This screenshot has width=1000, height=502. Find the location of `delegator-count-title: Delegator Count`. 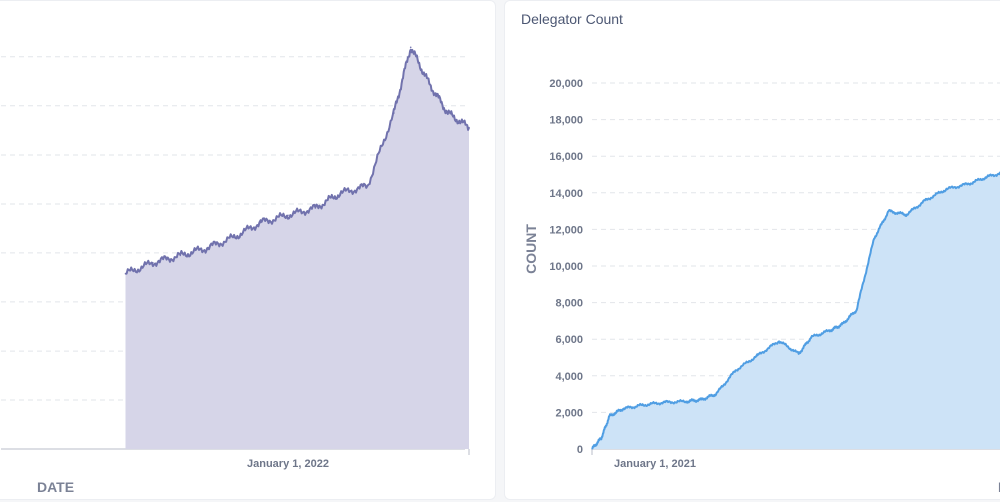

delegator-count-title: Delegator Count is located at coordinates (572, 19).